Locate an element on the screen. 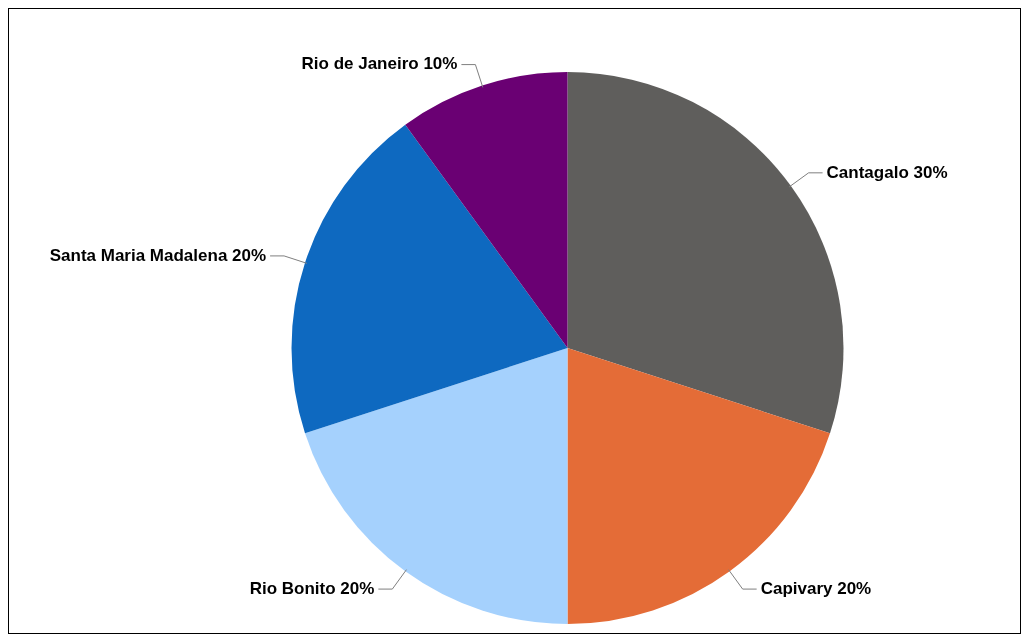  slice-label: Cantagalo 30% is located at coordinates (887, 172).